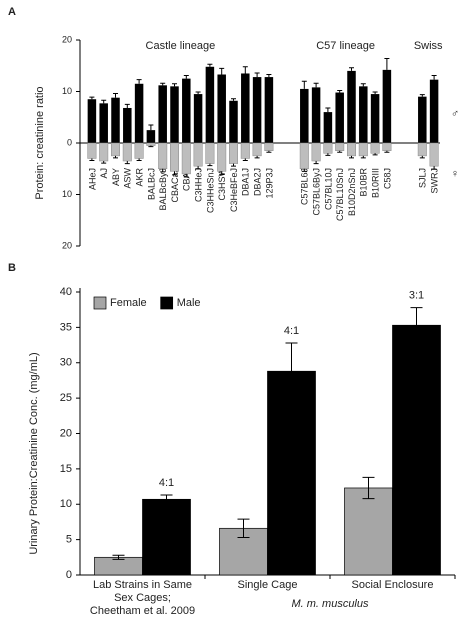  I want to click on x-tick-label: ABY, so click(116, 177).